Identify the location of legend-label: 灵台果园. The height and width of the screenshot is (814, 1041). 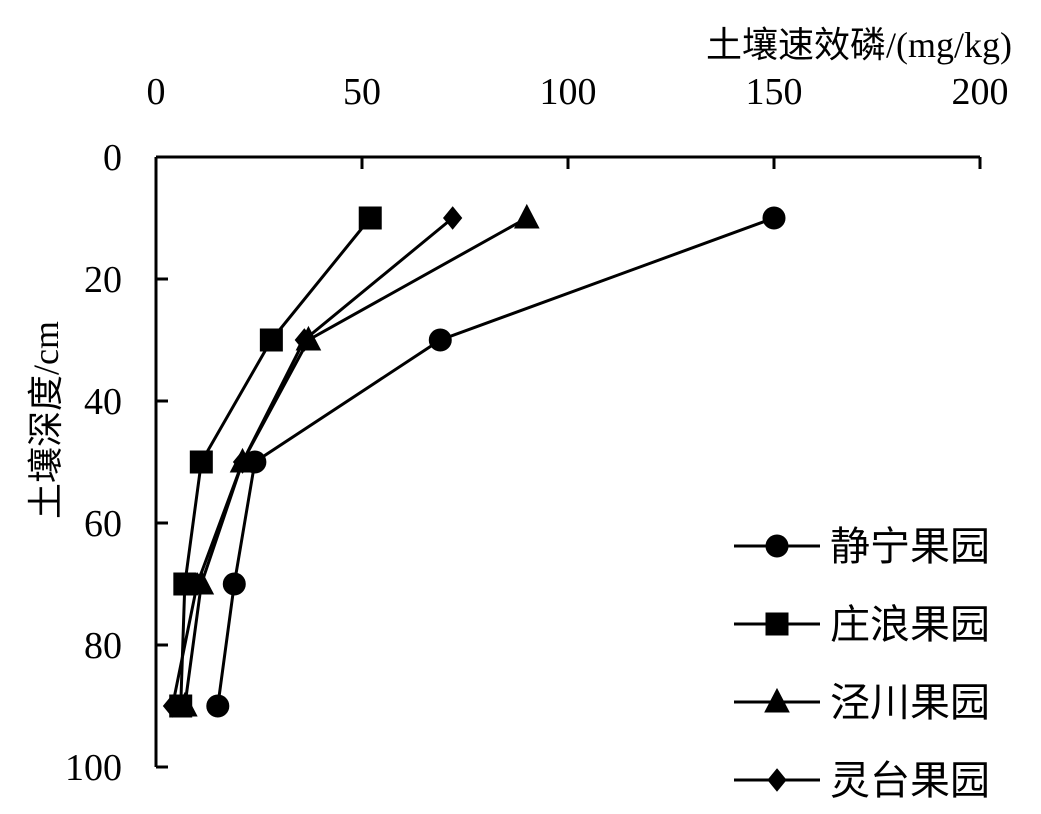
(910, 780).